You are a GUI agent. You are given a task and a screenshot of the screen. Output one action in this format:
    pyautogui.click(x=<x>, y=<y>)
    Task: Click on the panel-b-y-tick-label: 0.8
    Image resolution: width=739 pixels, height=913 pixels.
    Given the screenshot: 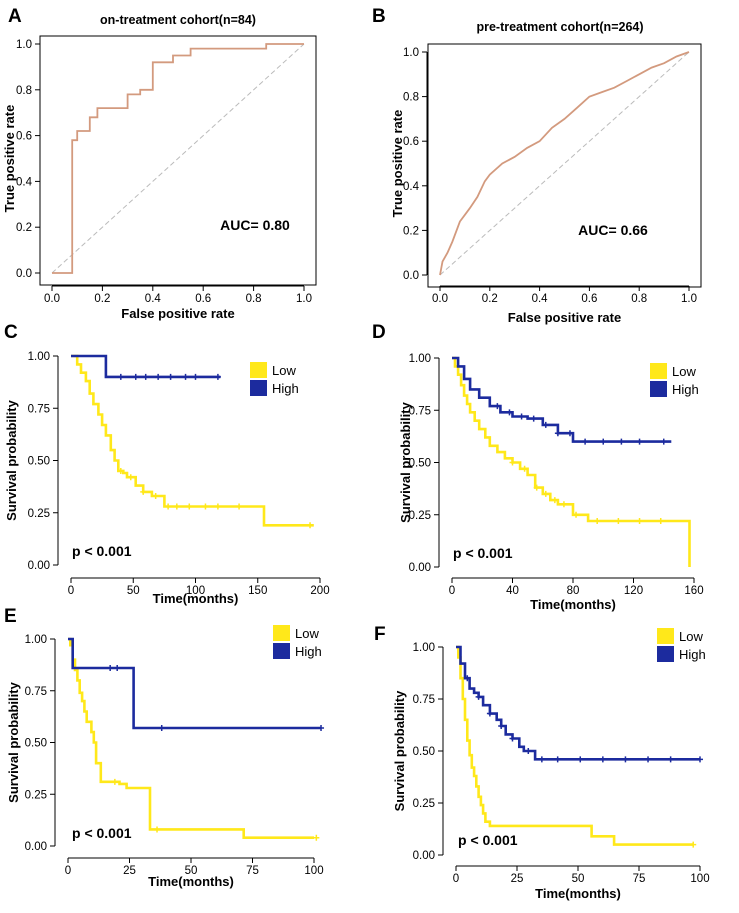 What is the action you would take?
    pyautogui.click(x=411, y=98)
    